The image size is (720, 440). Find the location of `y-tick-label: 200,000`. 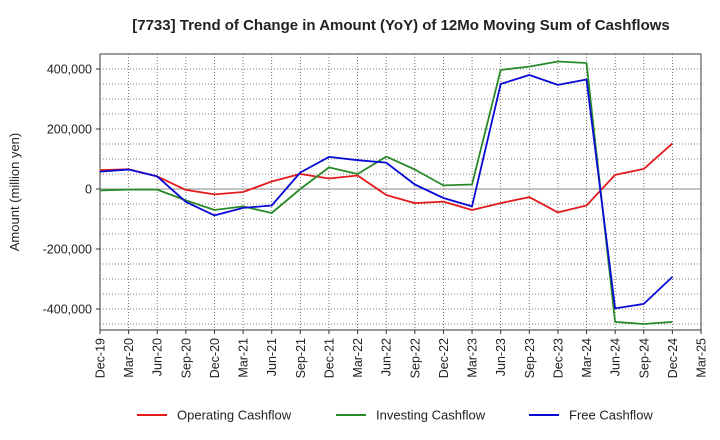

y-tick-label: 200,000 is located at coordinates (69, 130).